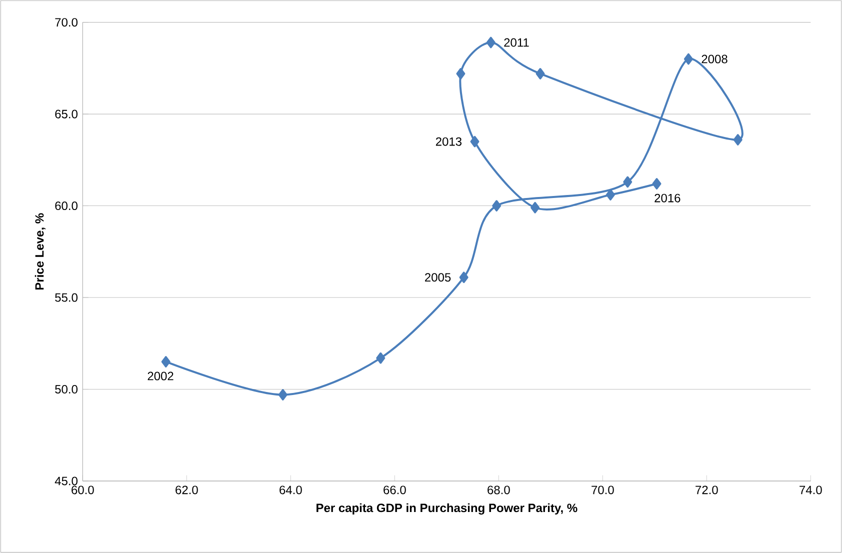  What do you see at coordinates (603, 490) in the screenshot?
I see `x-tick-label: 70.0` at bounding box center [603, 490].